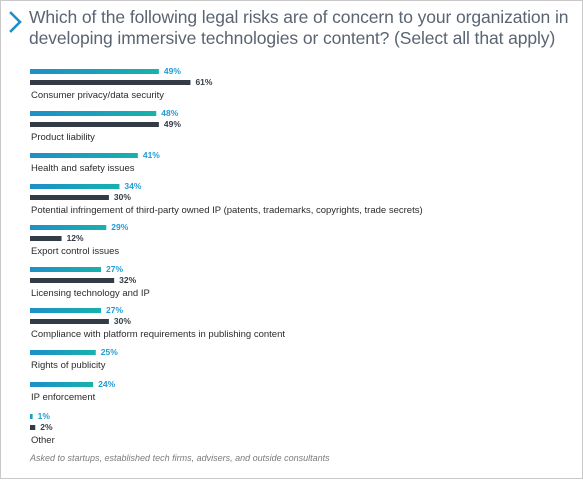  Describe the element at coordinates (151, 155) in the screenshot. I see `value-label-series1-2: 41%` at that location.